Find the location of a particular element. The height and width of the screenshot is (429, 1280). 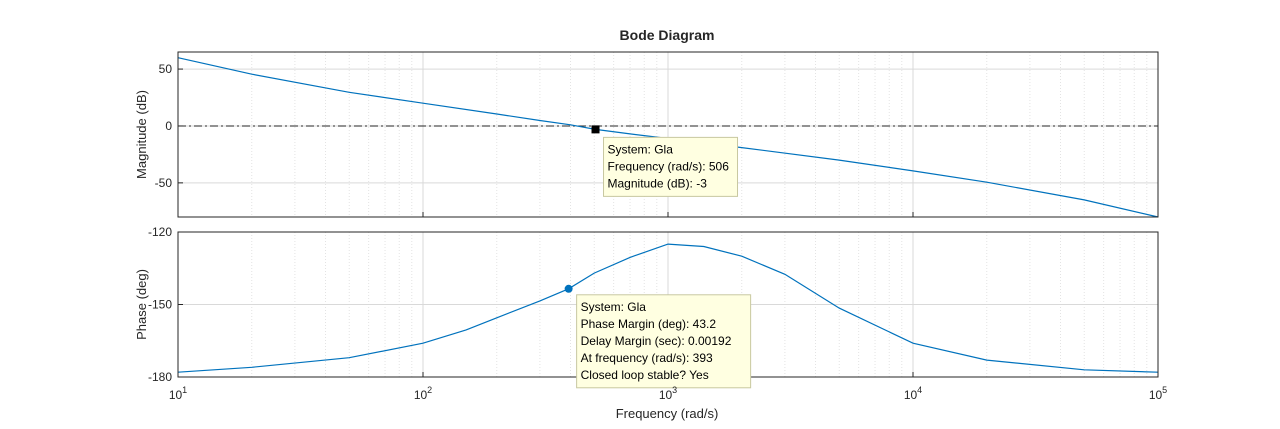

phase-datatip-line: Phase Margin (deg): 43.2 is located at coordinates (649, 324).